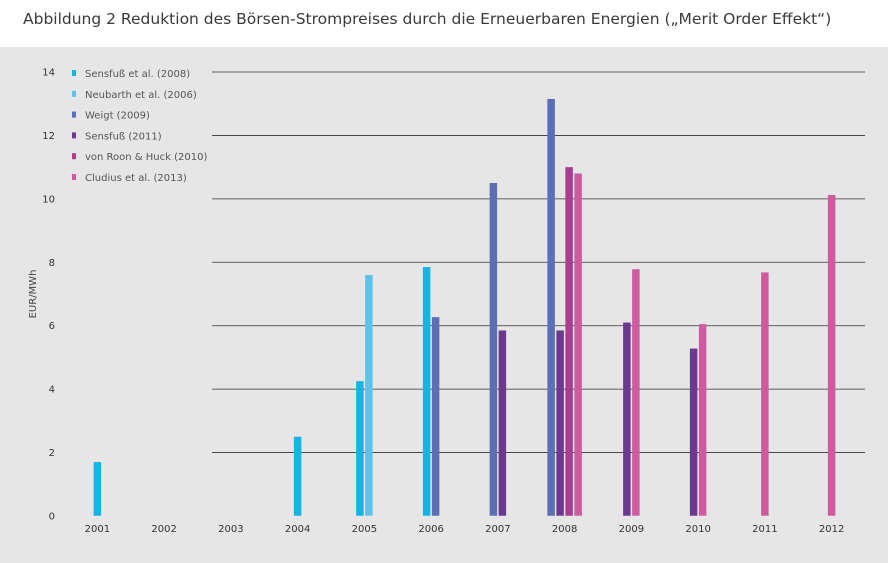 The image size is (888, 563). Describe the element at coordinates (564, 529) in the screenshot. I see `x-tick-label: 2008` at that location.